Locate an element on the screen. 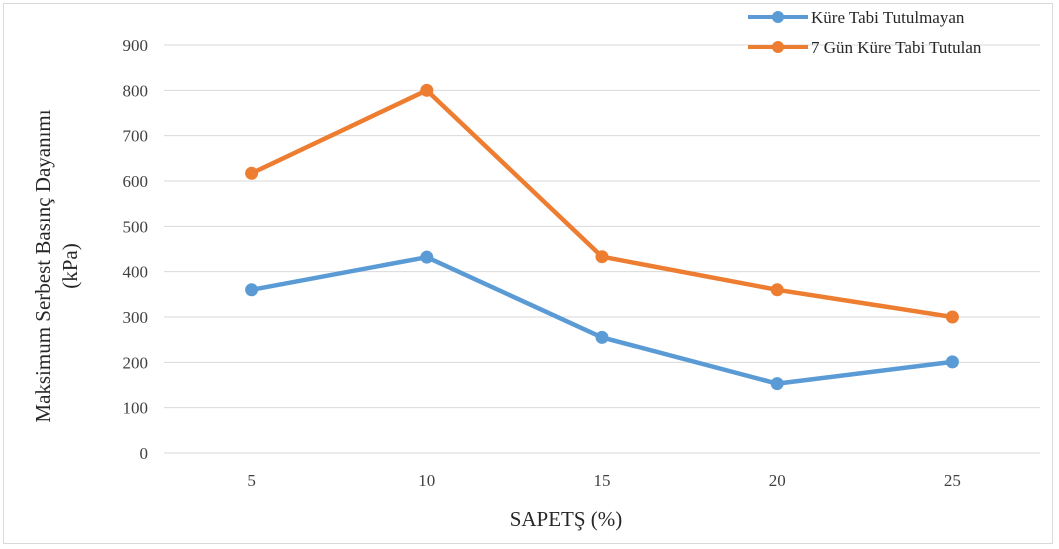  legend-label-series-1: Küre Tabi Tutulmayan is located at coordinates (888, 17).